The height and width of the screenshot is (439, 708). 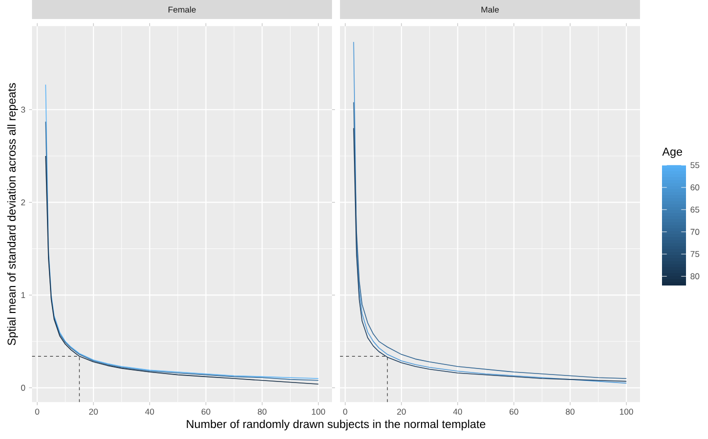 I want to click on color-bar-label: 70, so click(x=695, y=231).